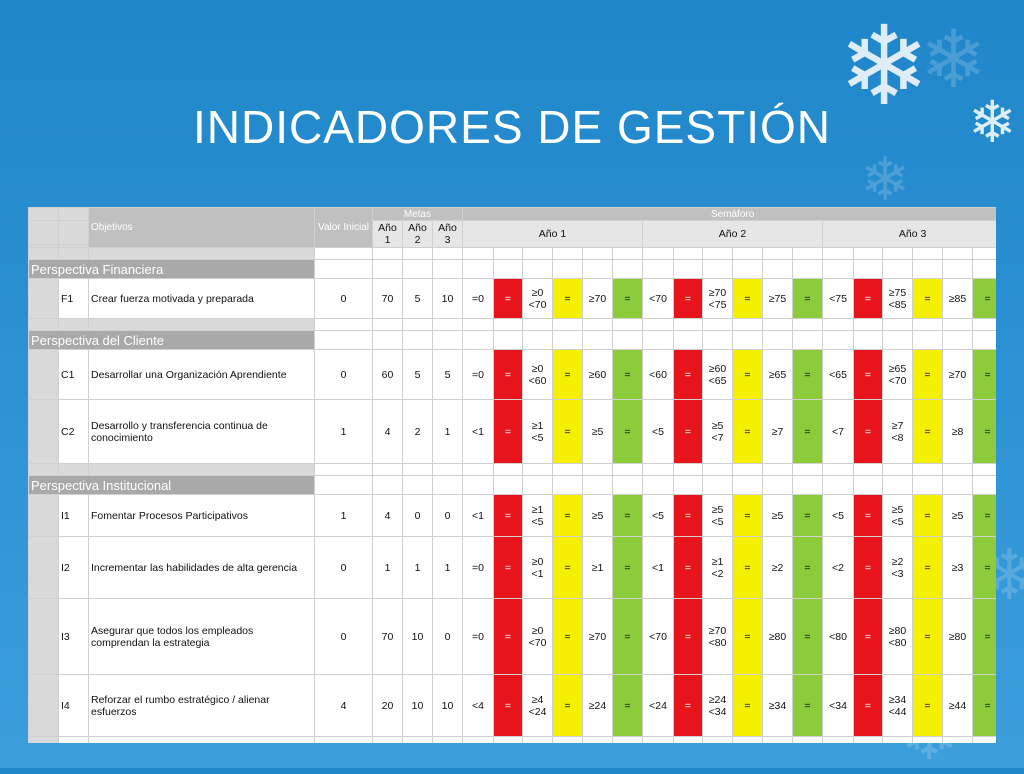 Image resolution: width=1024 pixels, height=774 pixels. I want to click on semaforo-cell: ≥60, so click(597, 374).